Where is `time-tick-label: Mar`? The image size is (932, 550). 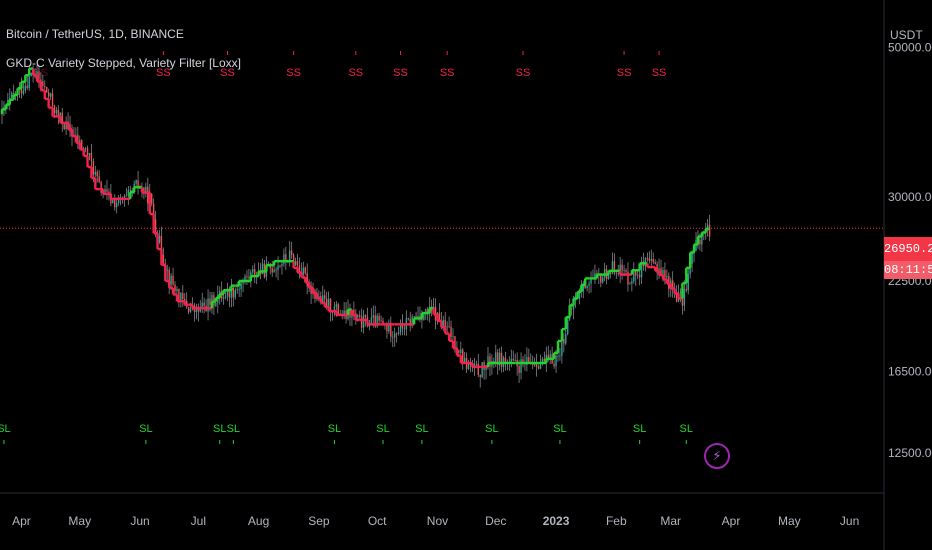 time-tick-label: Mar is located at coordinates (670, 521).